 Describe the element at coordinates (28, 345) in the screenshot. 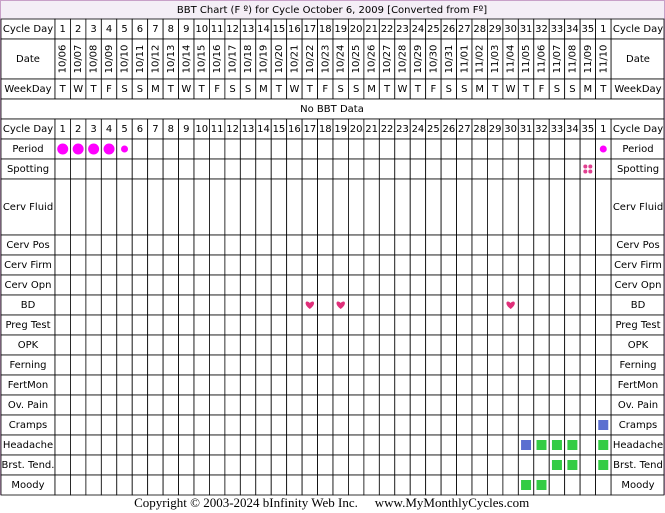

I see `row-label: OPK` at that location.